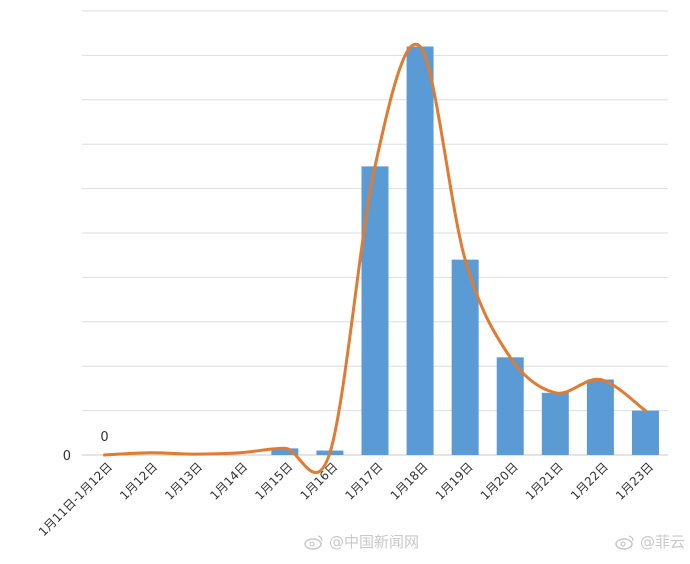 The image size is (690, 564). What do you see at coordinates (273, 481) in the screenshot?
I see `x-tick-label: 1月15日` at bounding box center [273, 481].